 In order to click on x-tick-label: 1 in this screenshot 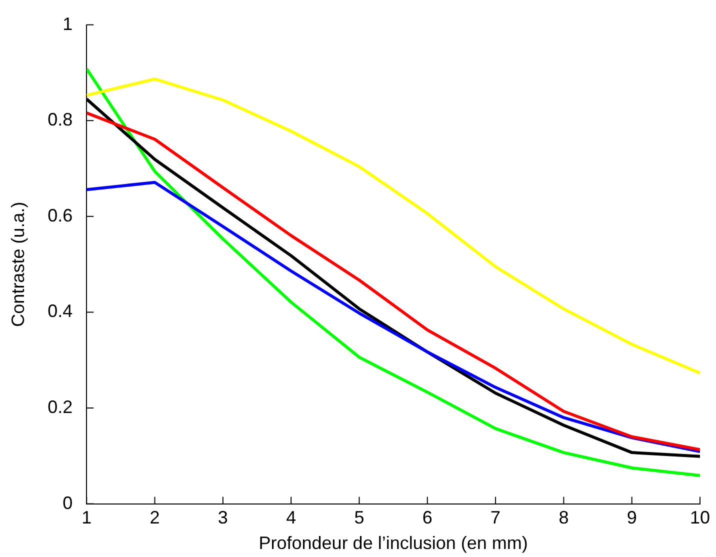, I will do `click(87, 518)`.